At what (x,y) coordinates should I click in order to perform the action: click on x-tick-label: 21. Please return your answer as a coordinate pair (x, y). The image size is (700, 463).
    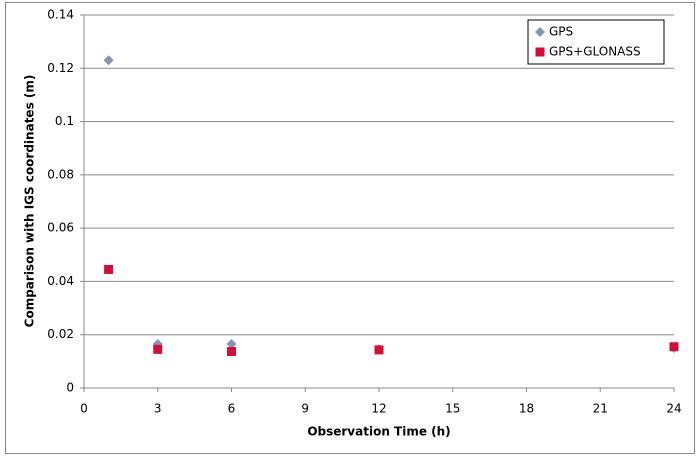
    Looking at the image, I should click on (600, 409).